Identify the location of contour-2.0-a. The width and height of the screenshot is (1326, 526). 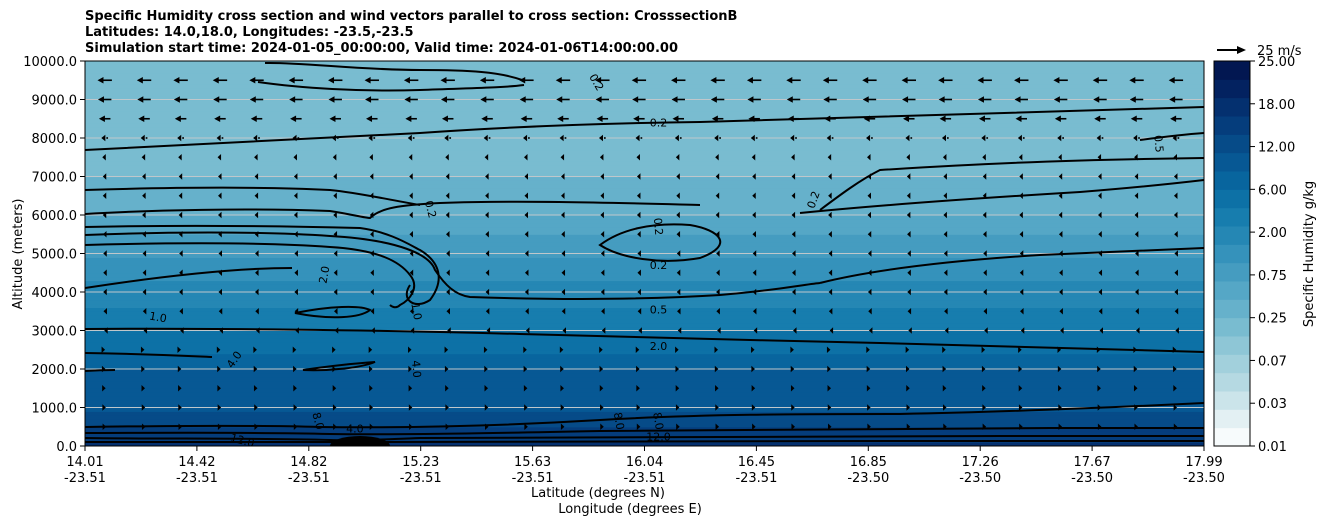
(189, 278).